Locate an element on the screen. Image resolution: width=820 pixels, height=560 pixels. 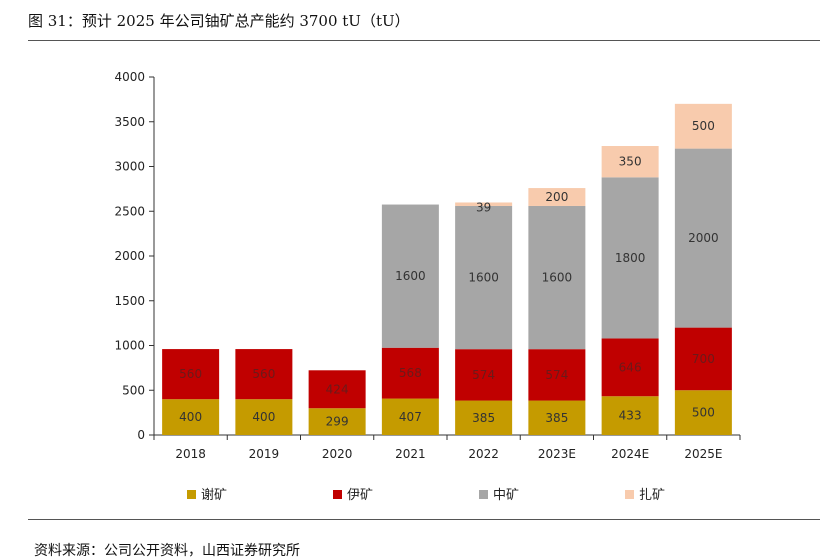
y-tick-label: 1000 is located at coordinates (129, 346).